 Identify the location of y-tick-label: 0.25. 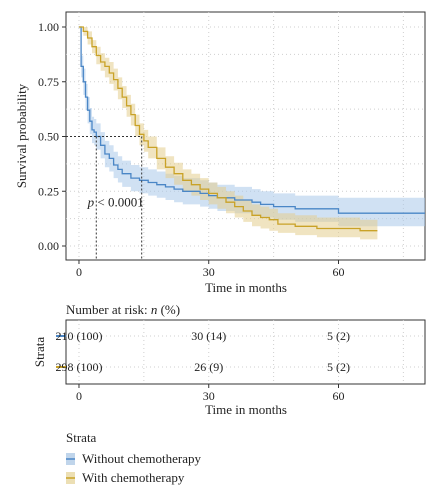
(48, 191).